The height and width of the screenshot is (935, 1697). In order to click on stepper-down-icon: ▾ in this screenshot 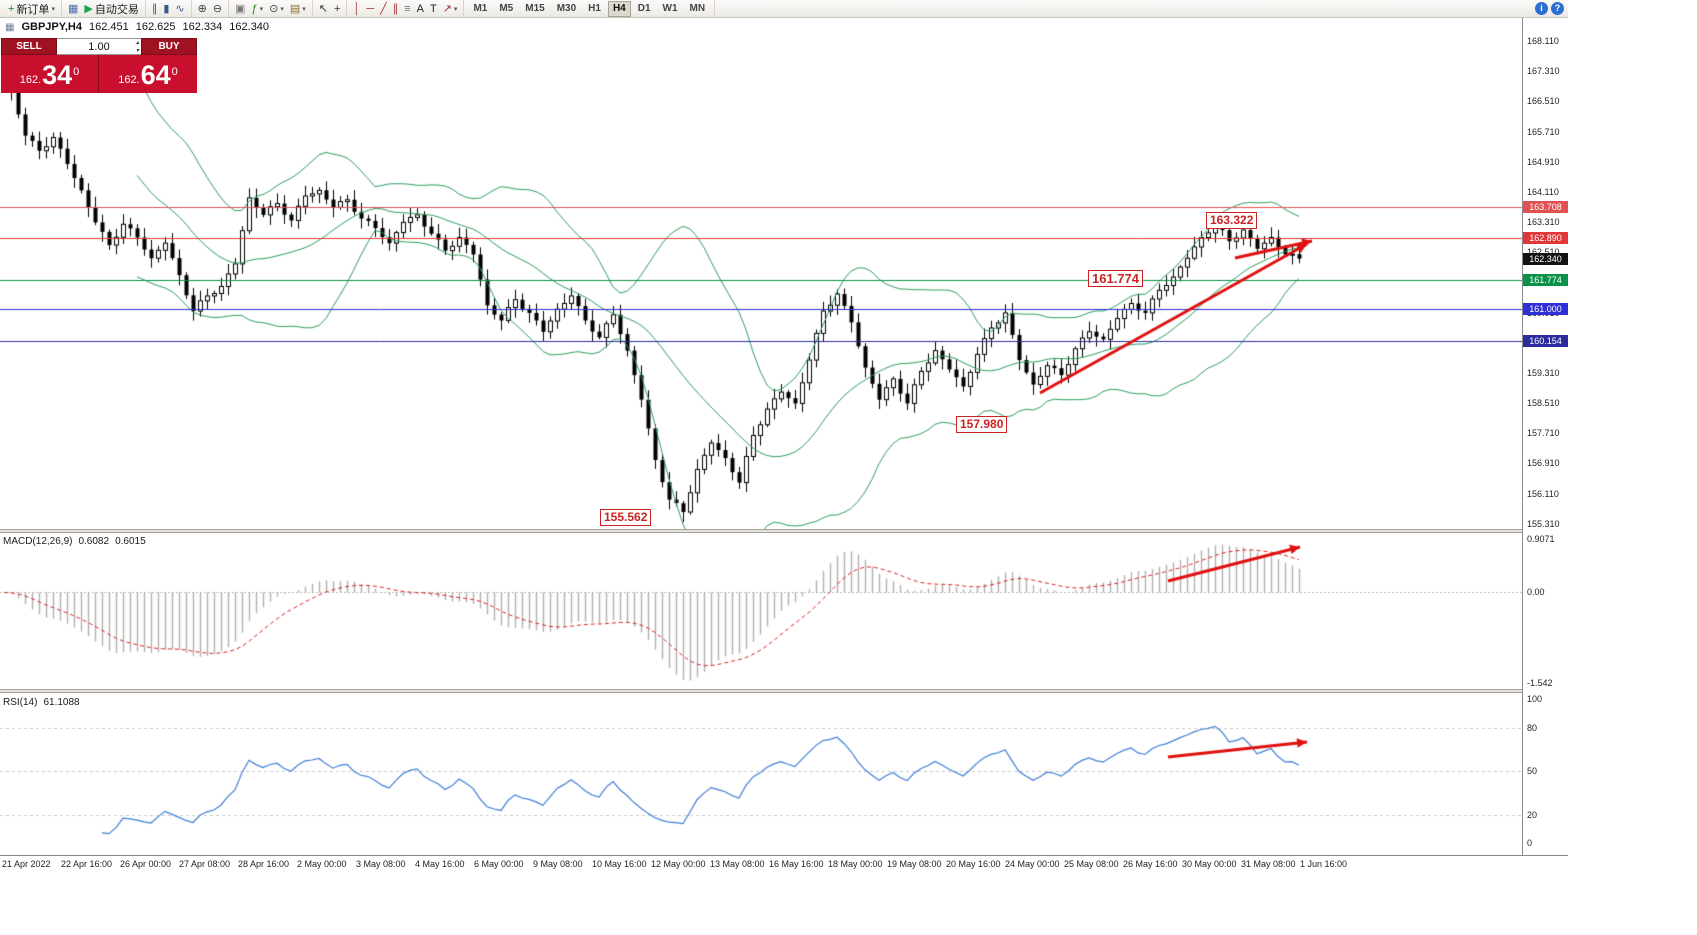, I will do `click(137, 51)`.